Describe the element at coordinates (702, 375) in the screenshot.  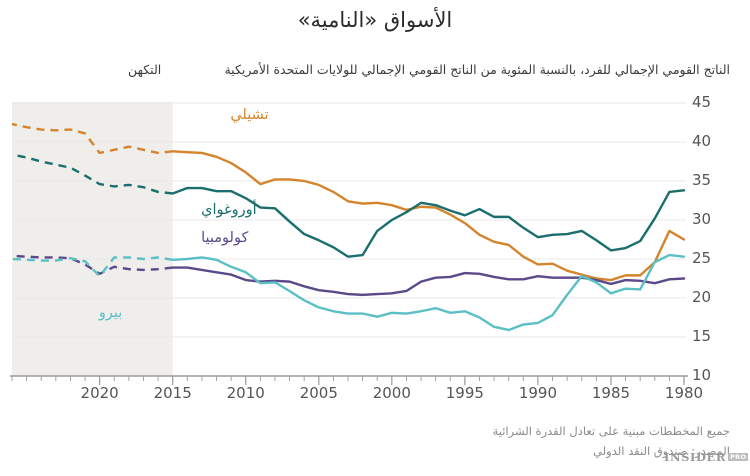
I see `y-axis-tick-label: 10` at that location.